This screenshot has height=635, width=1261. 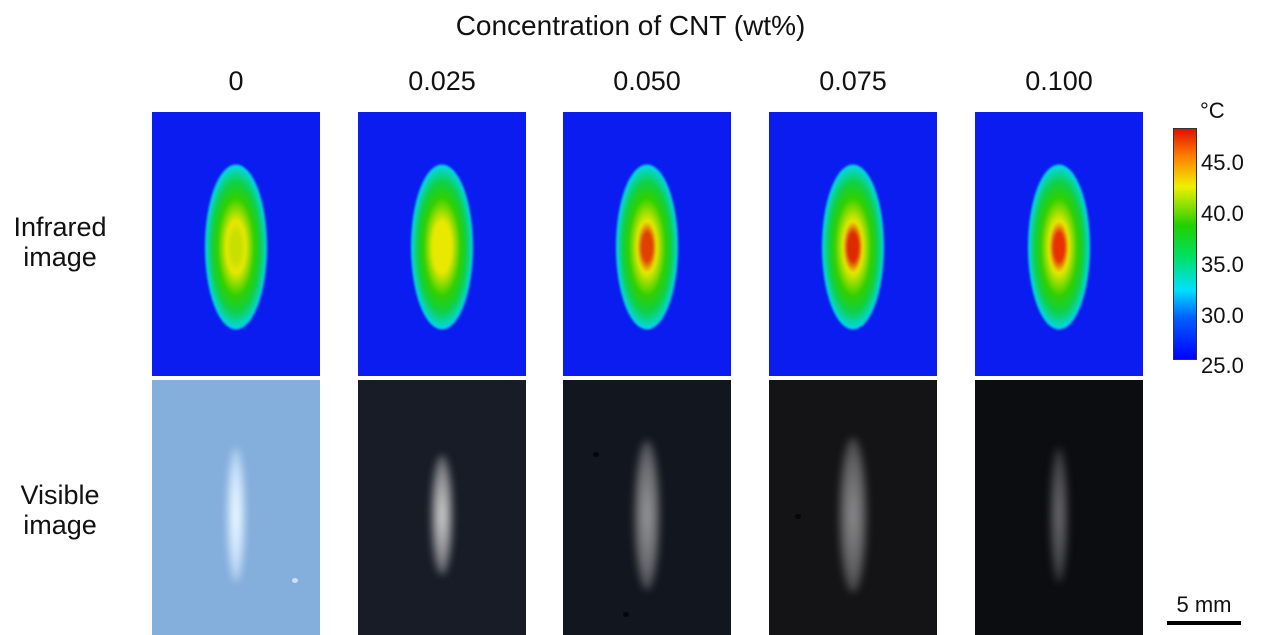 I want to click on column-label-1: 0.025, so click(x=442, y=81).